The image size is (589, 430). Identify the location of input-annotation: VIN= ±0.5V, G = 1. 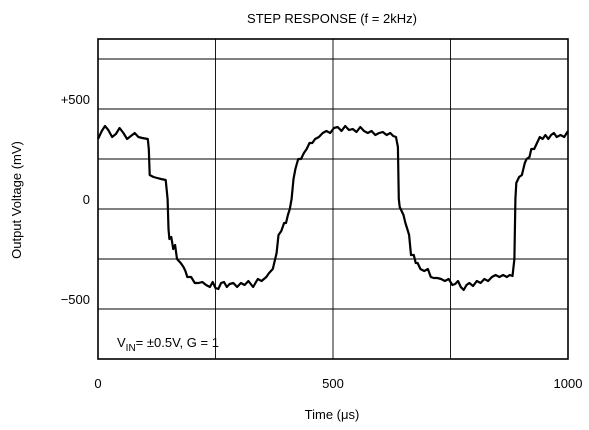
(168, 344).